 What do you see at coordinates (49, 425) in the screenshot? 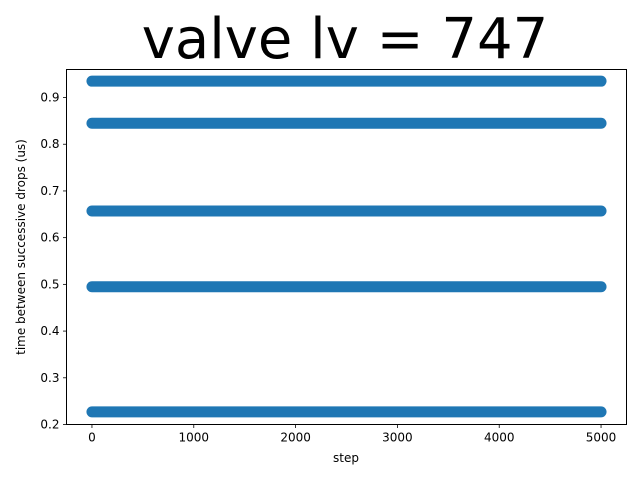
I see `y-tick-label: 0.2` at bounding box center [49, 425].